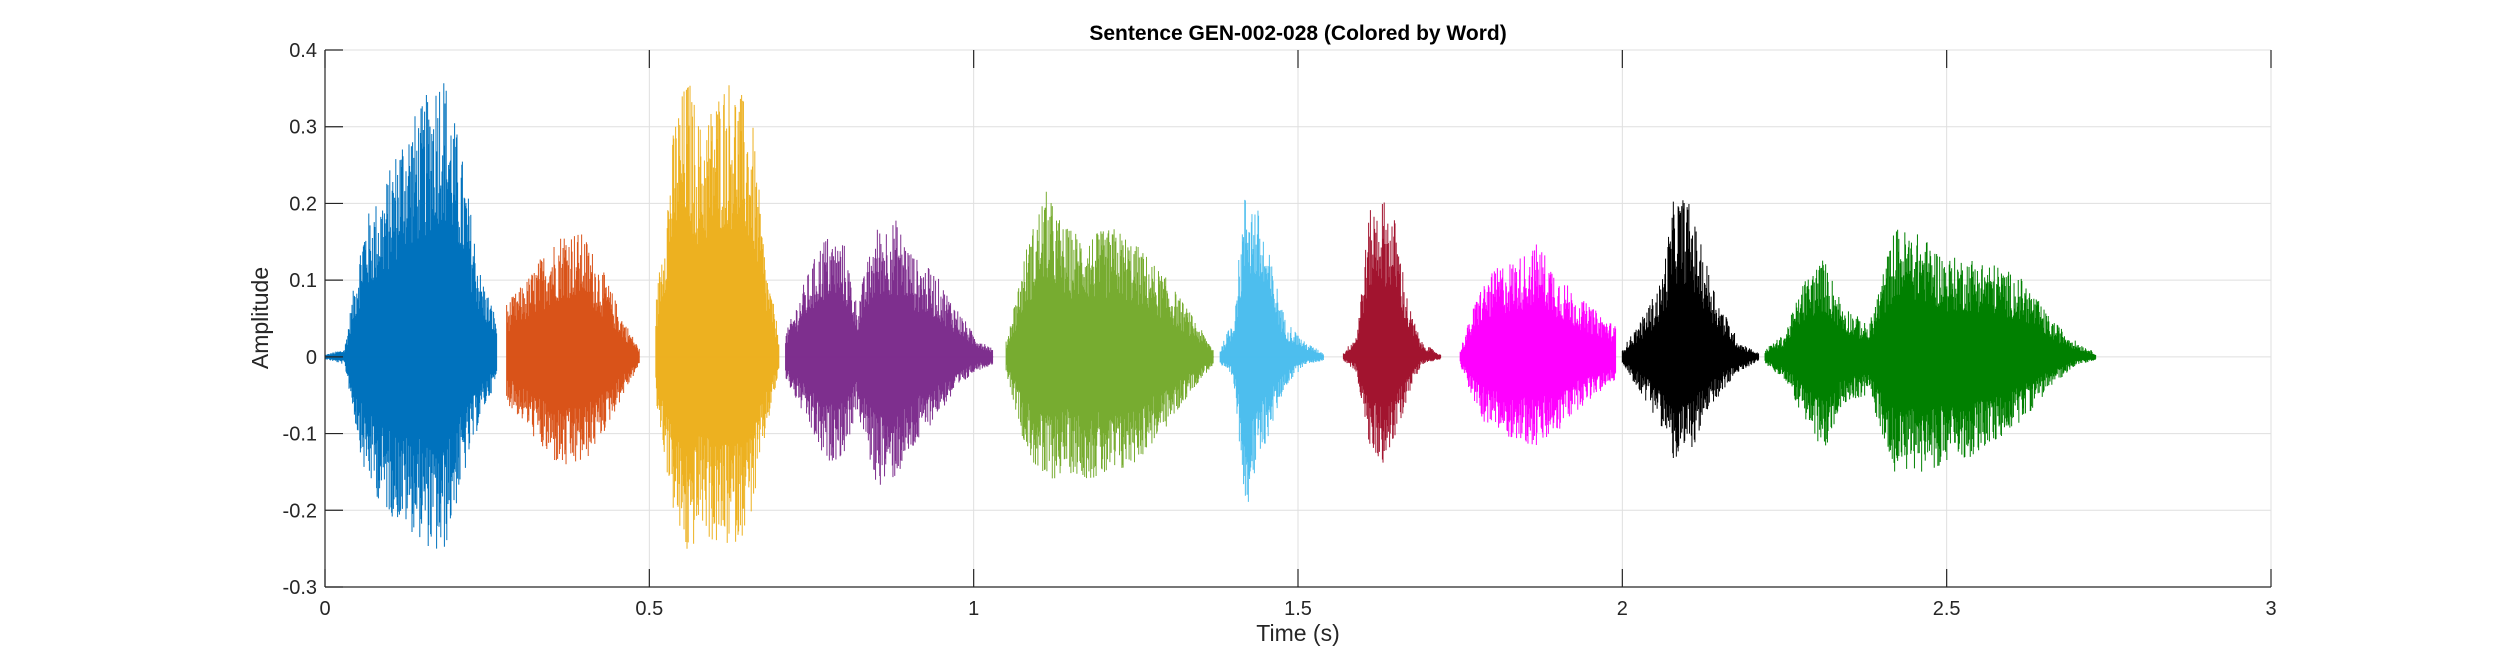 The image size is (2500, 662). What do you see at coordinates (303, 281) in the screenshot?
I see `y-tick-label: 0.1` at bounding box center [303, 281].